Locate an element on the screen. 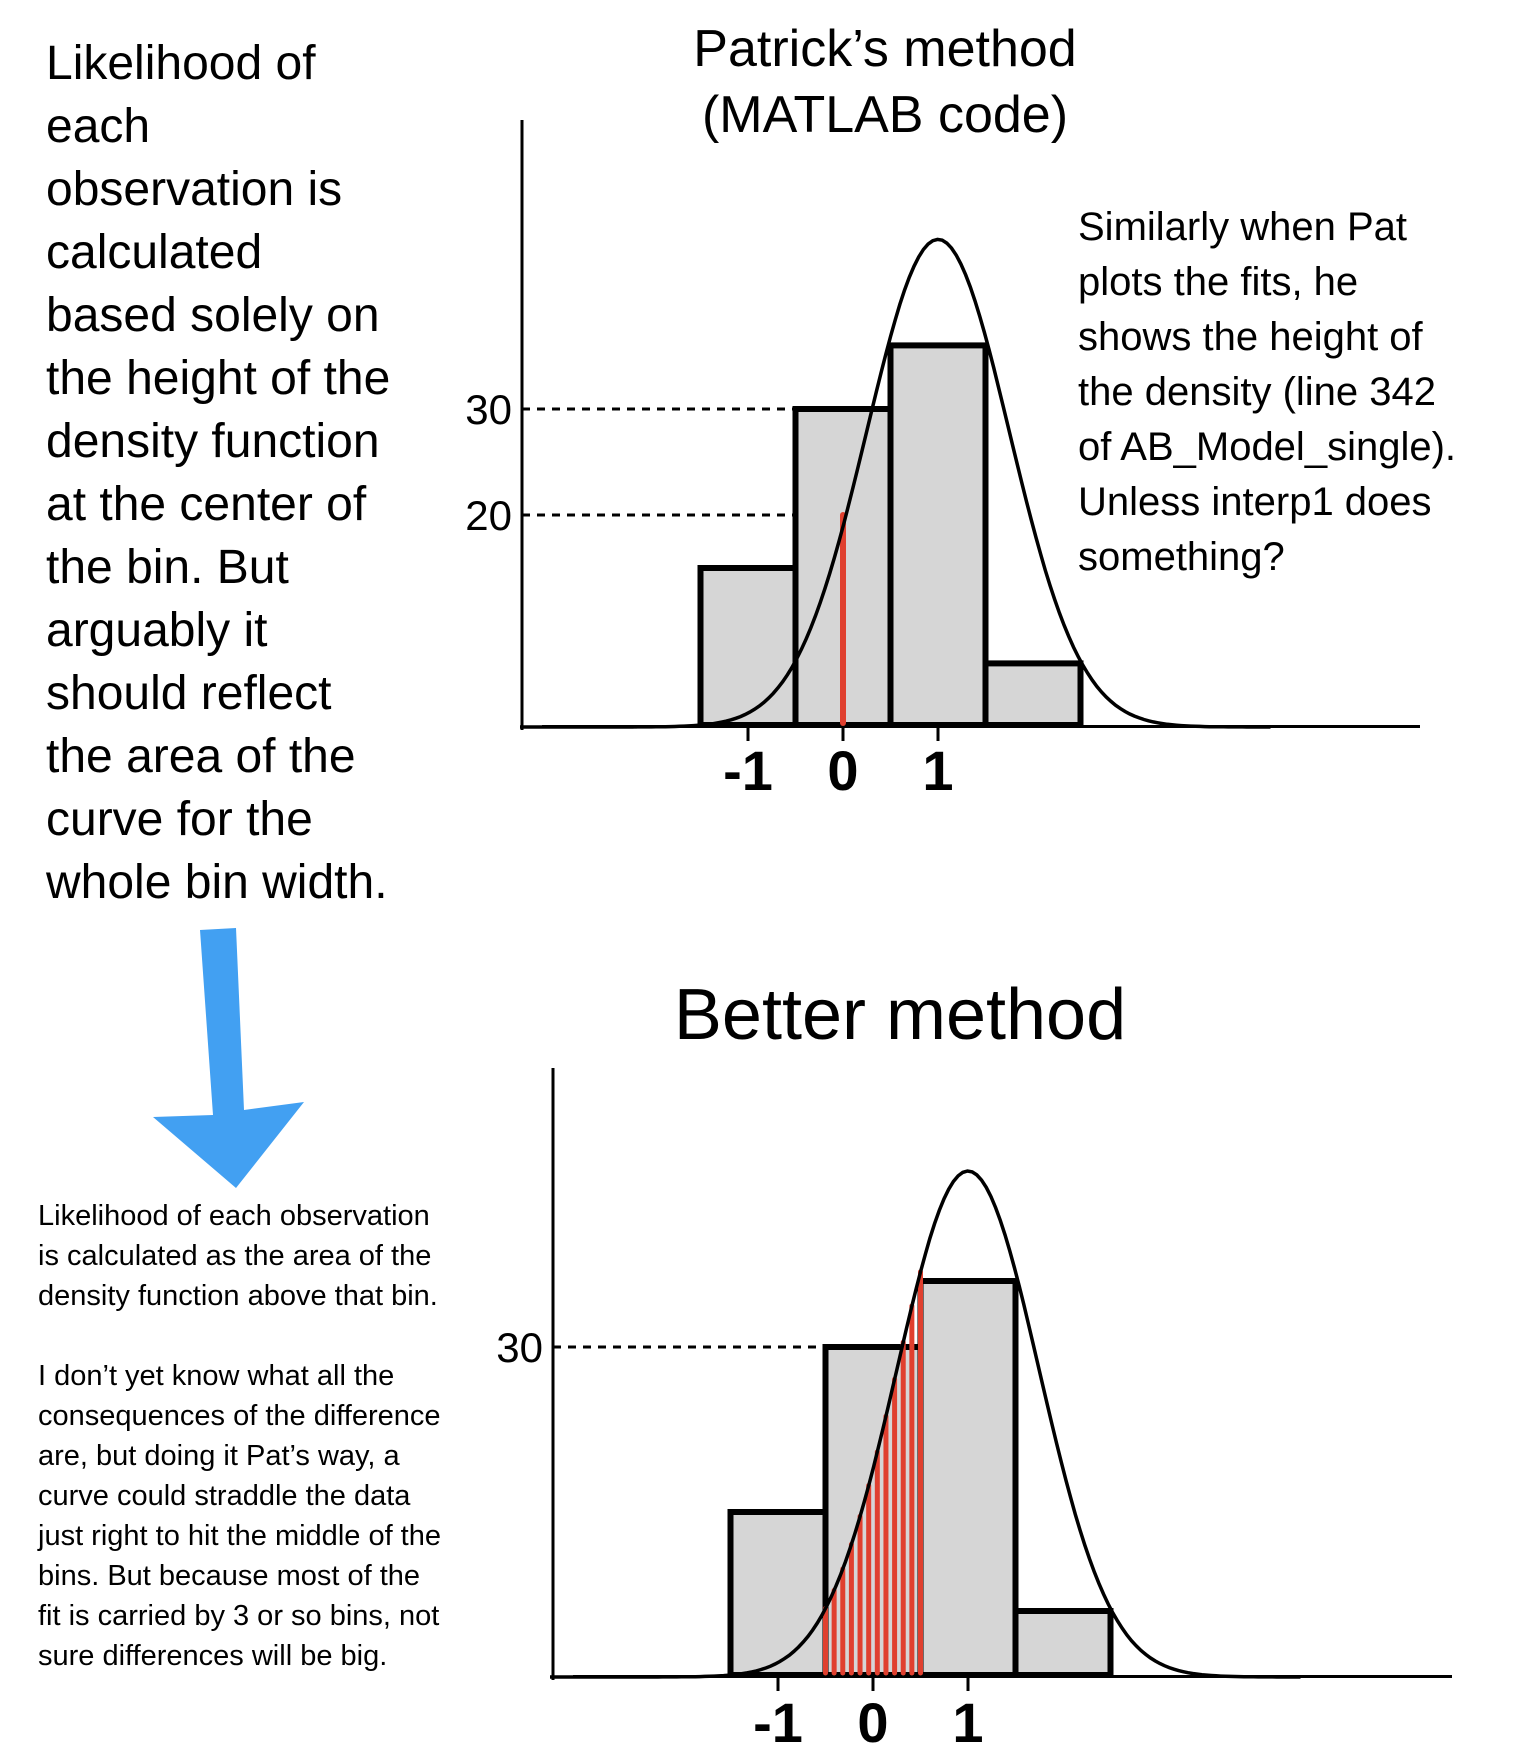 This screenshot has width=1524, height=1752. top-chart-title: Patrick’s method (MATLAB code) is located at coordinates (885, 82).